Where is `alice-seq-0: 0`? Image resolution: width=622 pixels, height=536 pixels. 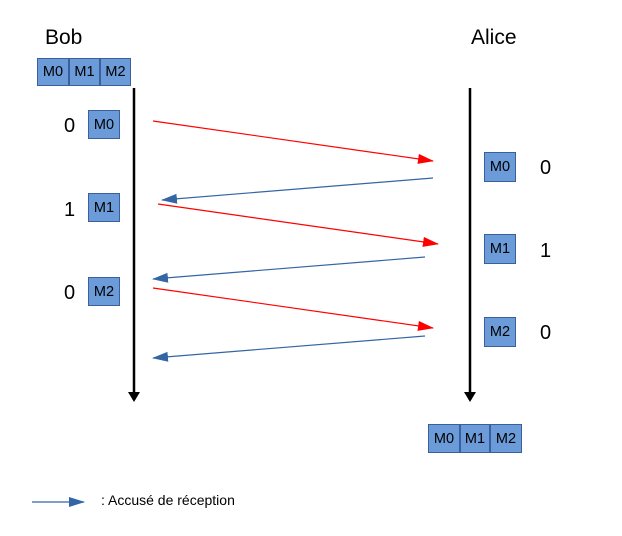
alice-seq-0: 0 is located at coordinates (546, 168).